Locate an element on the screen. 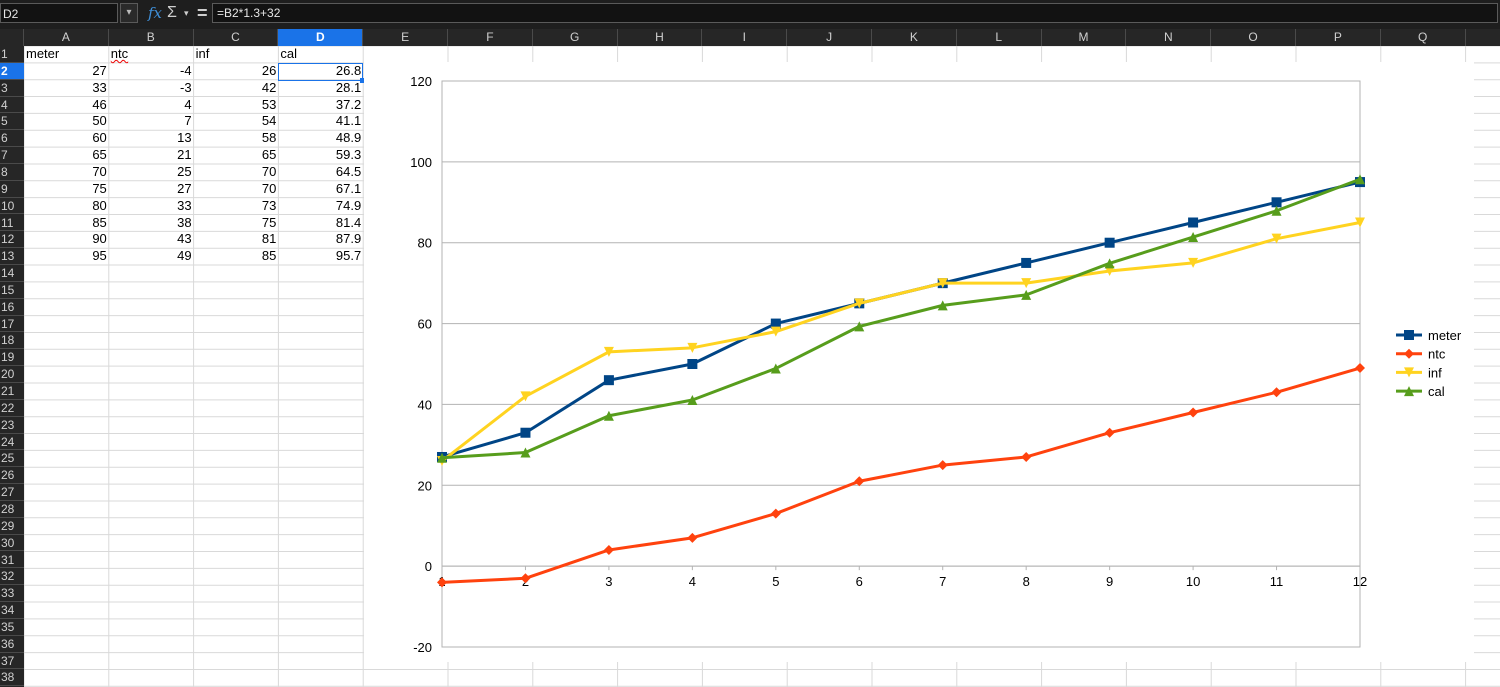  row-header-36: 36 is located at coordinates (12, 644).